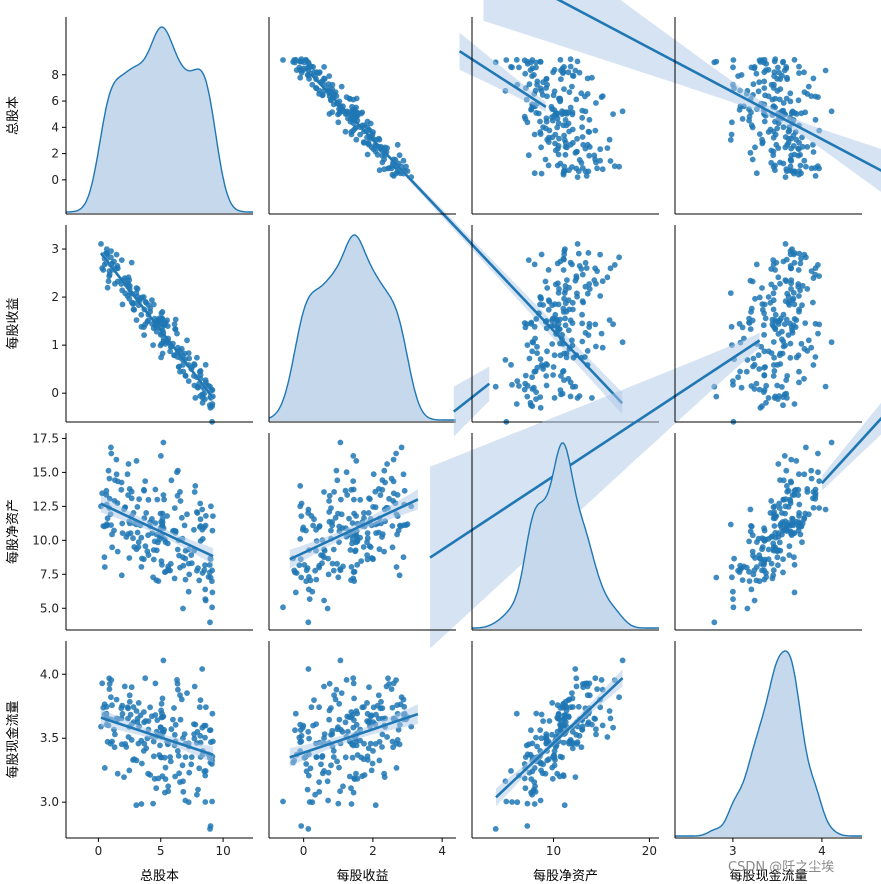 Image resolution: width=881 pixels, height=884 pixels. What do you see at coordinates (55, 154) in the screenshot?
I see `y-tick-label: 2` at bounding box center [55, 154].